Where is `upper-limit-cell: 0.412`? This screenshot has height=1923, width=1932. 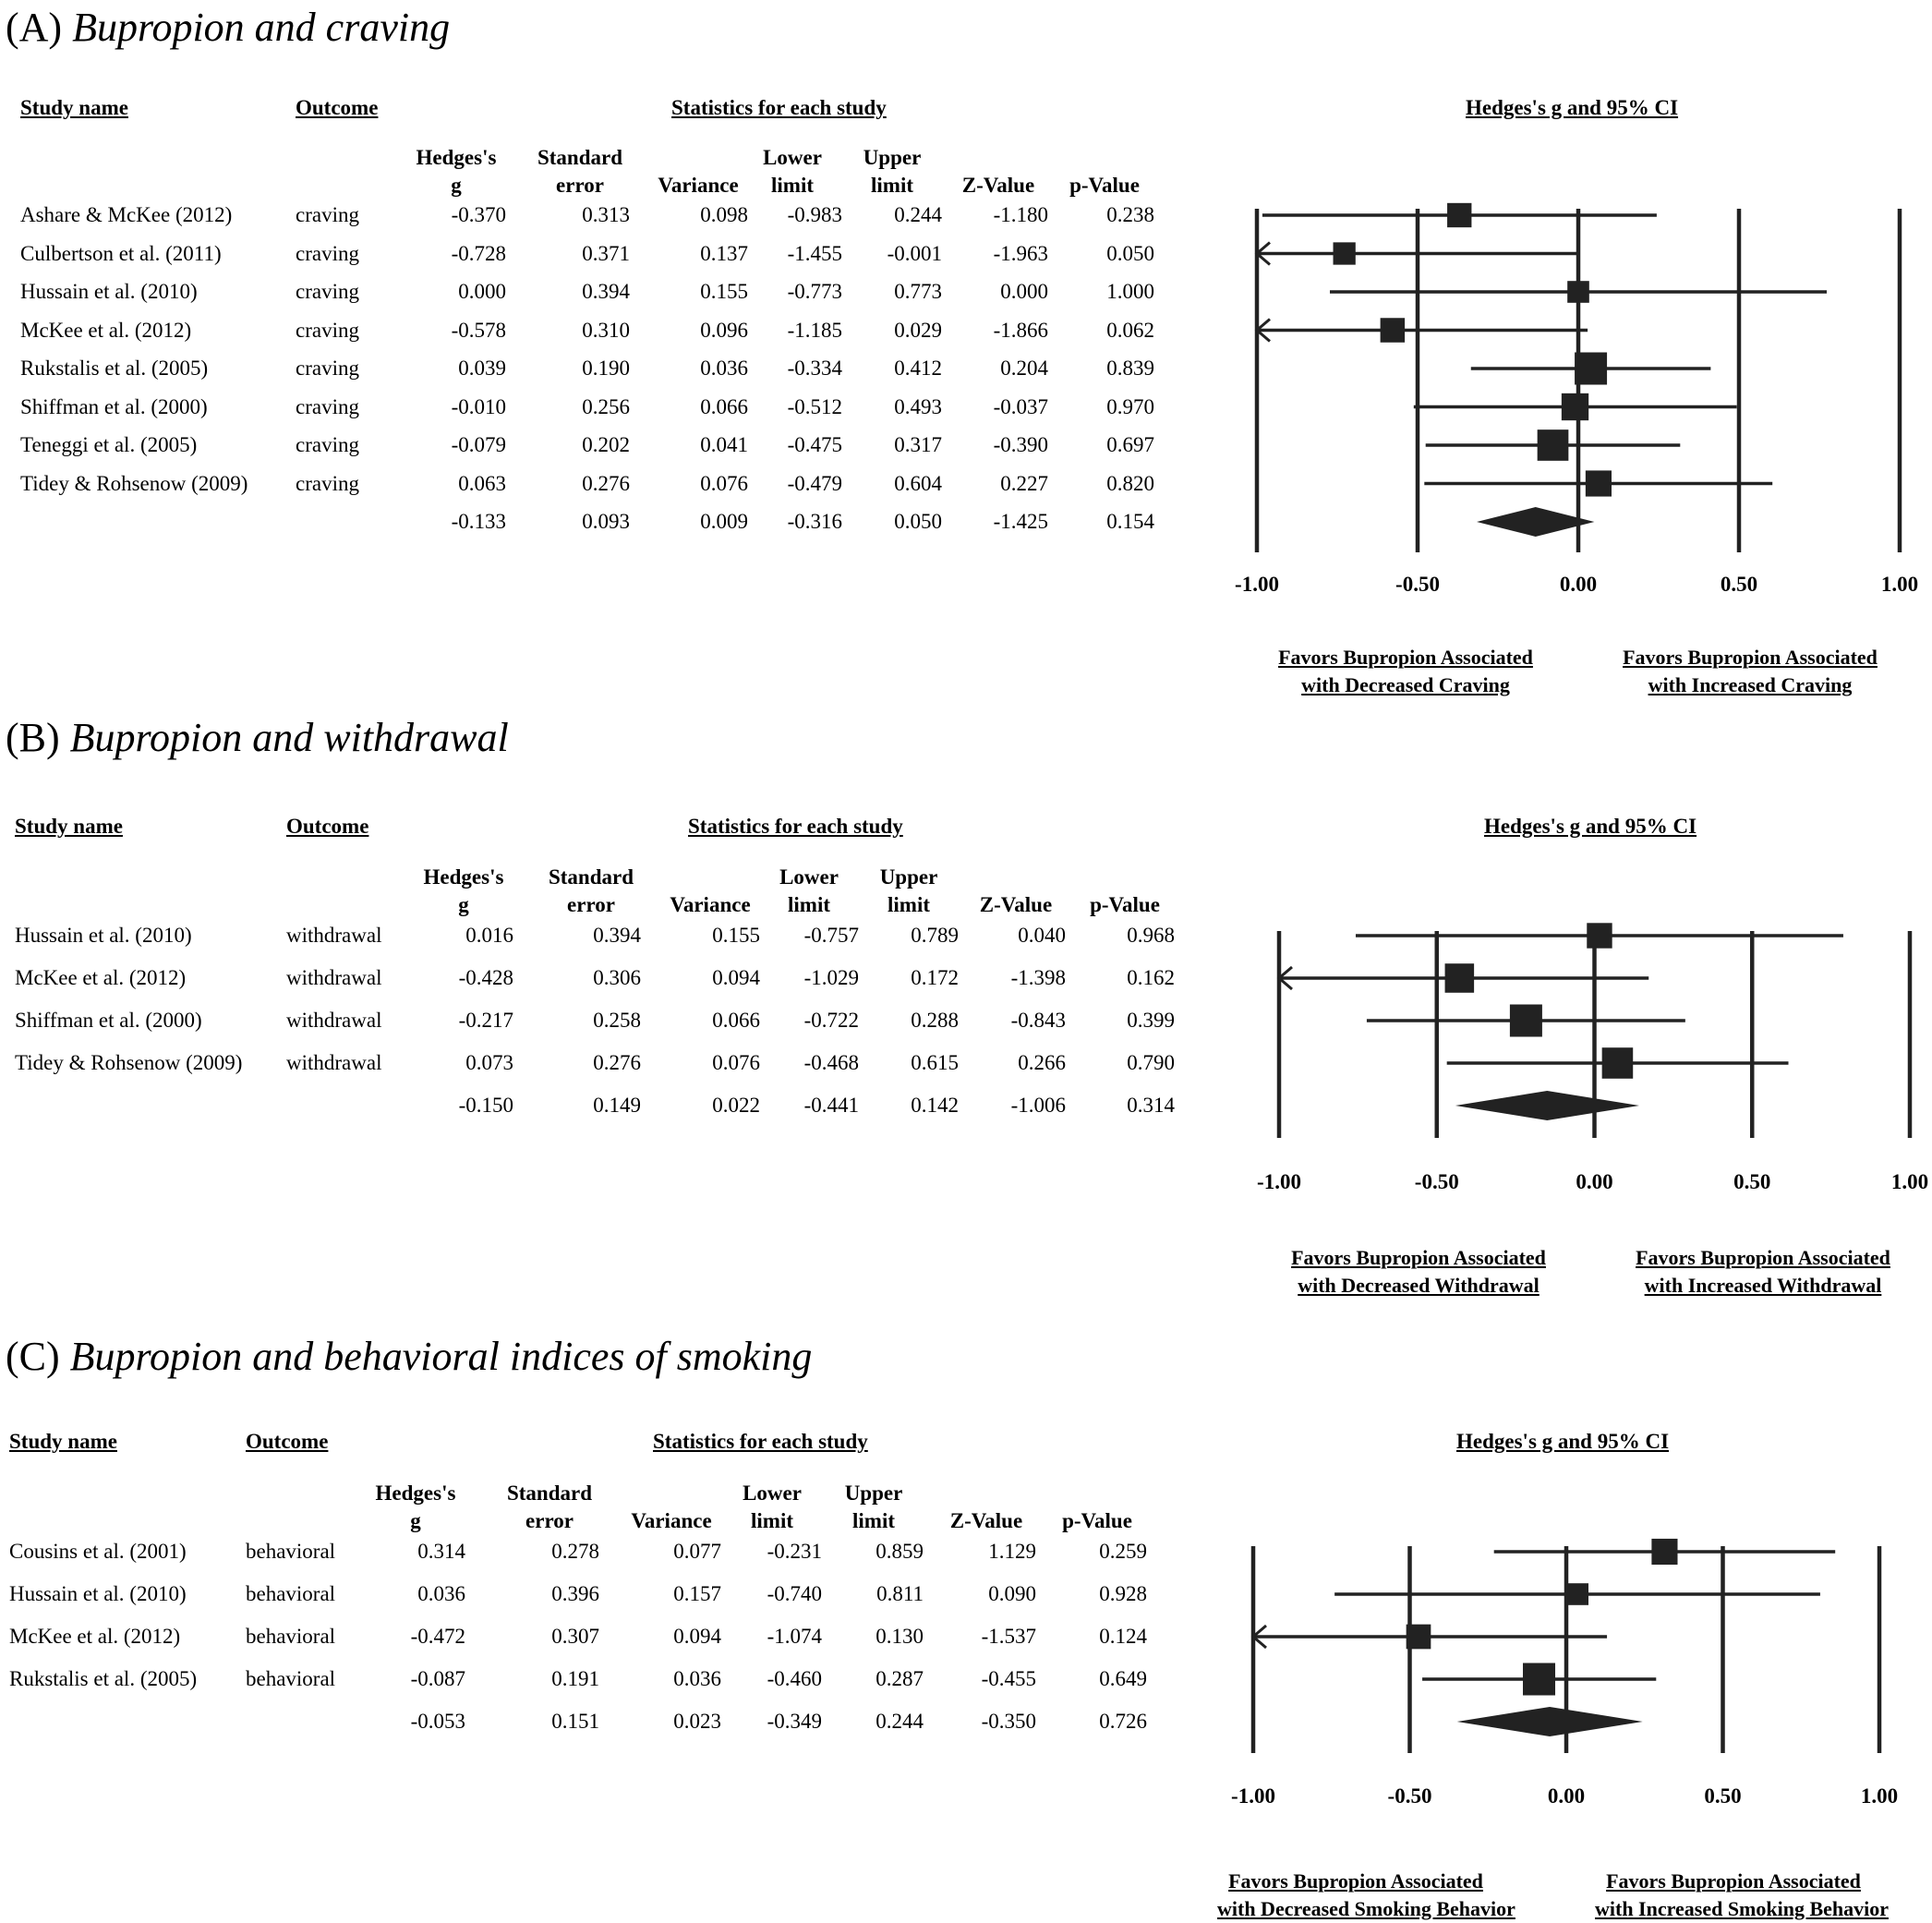
upper-limit-cell: 0.412 is located at coordinates (918, 368).